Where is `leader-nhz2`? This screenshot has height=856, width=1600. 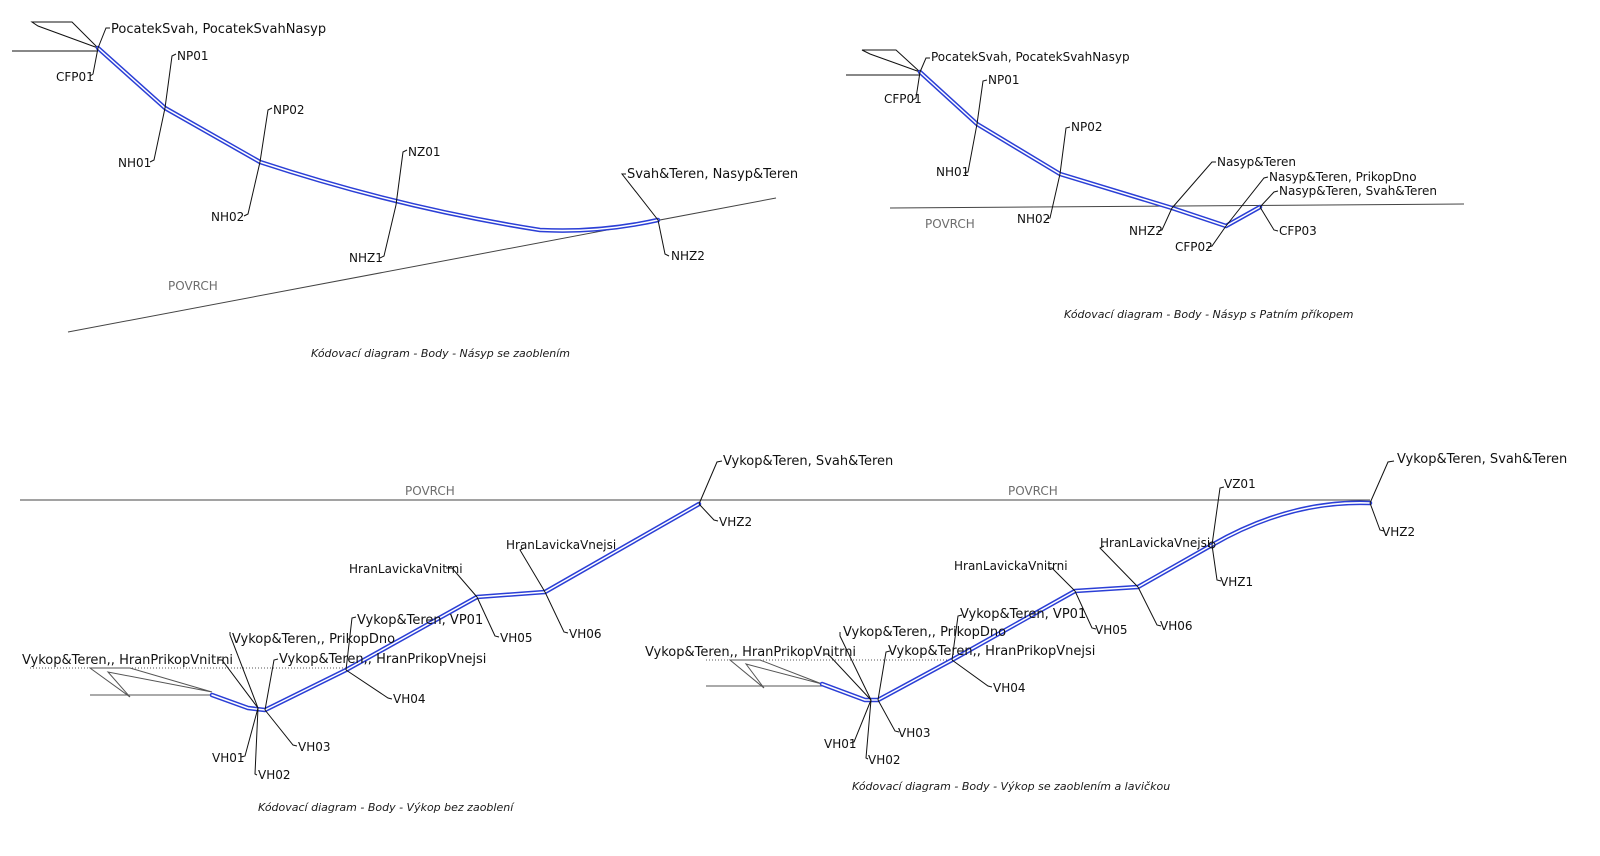 leader-nhz2 is located at coordinates (1165, 219).